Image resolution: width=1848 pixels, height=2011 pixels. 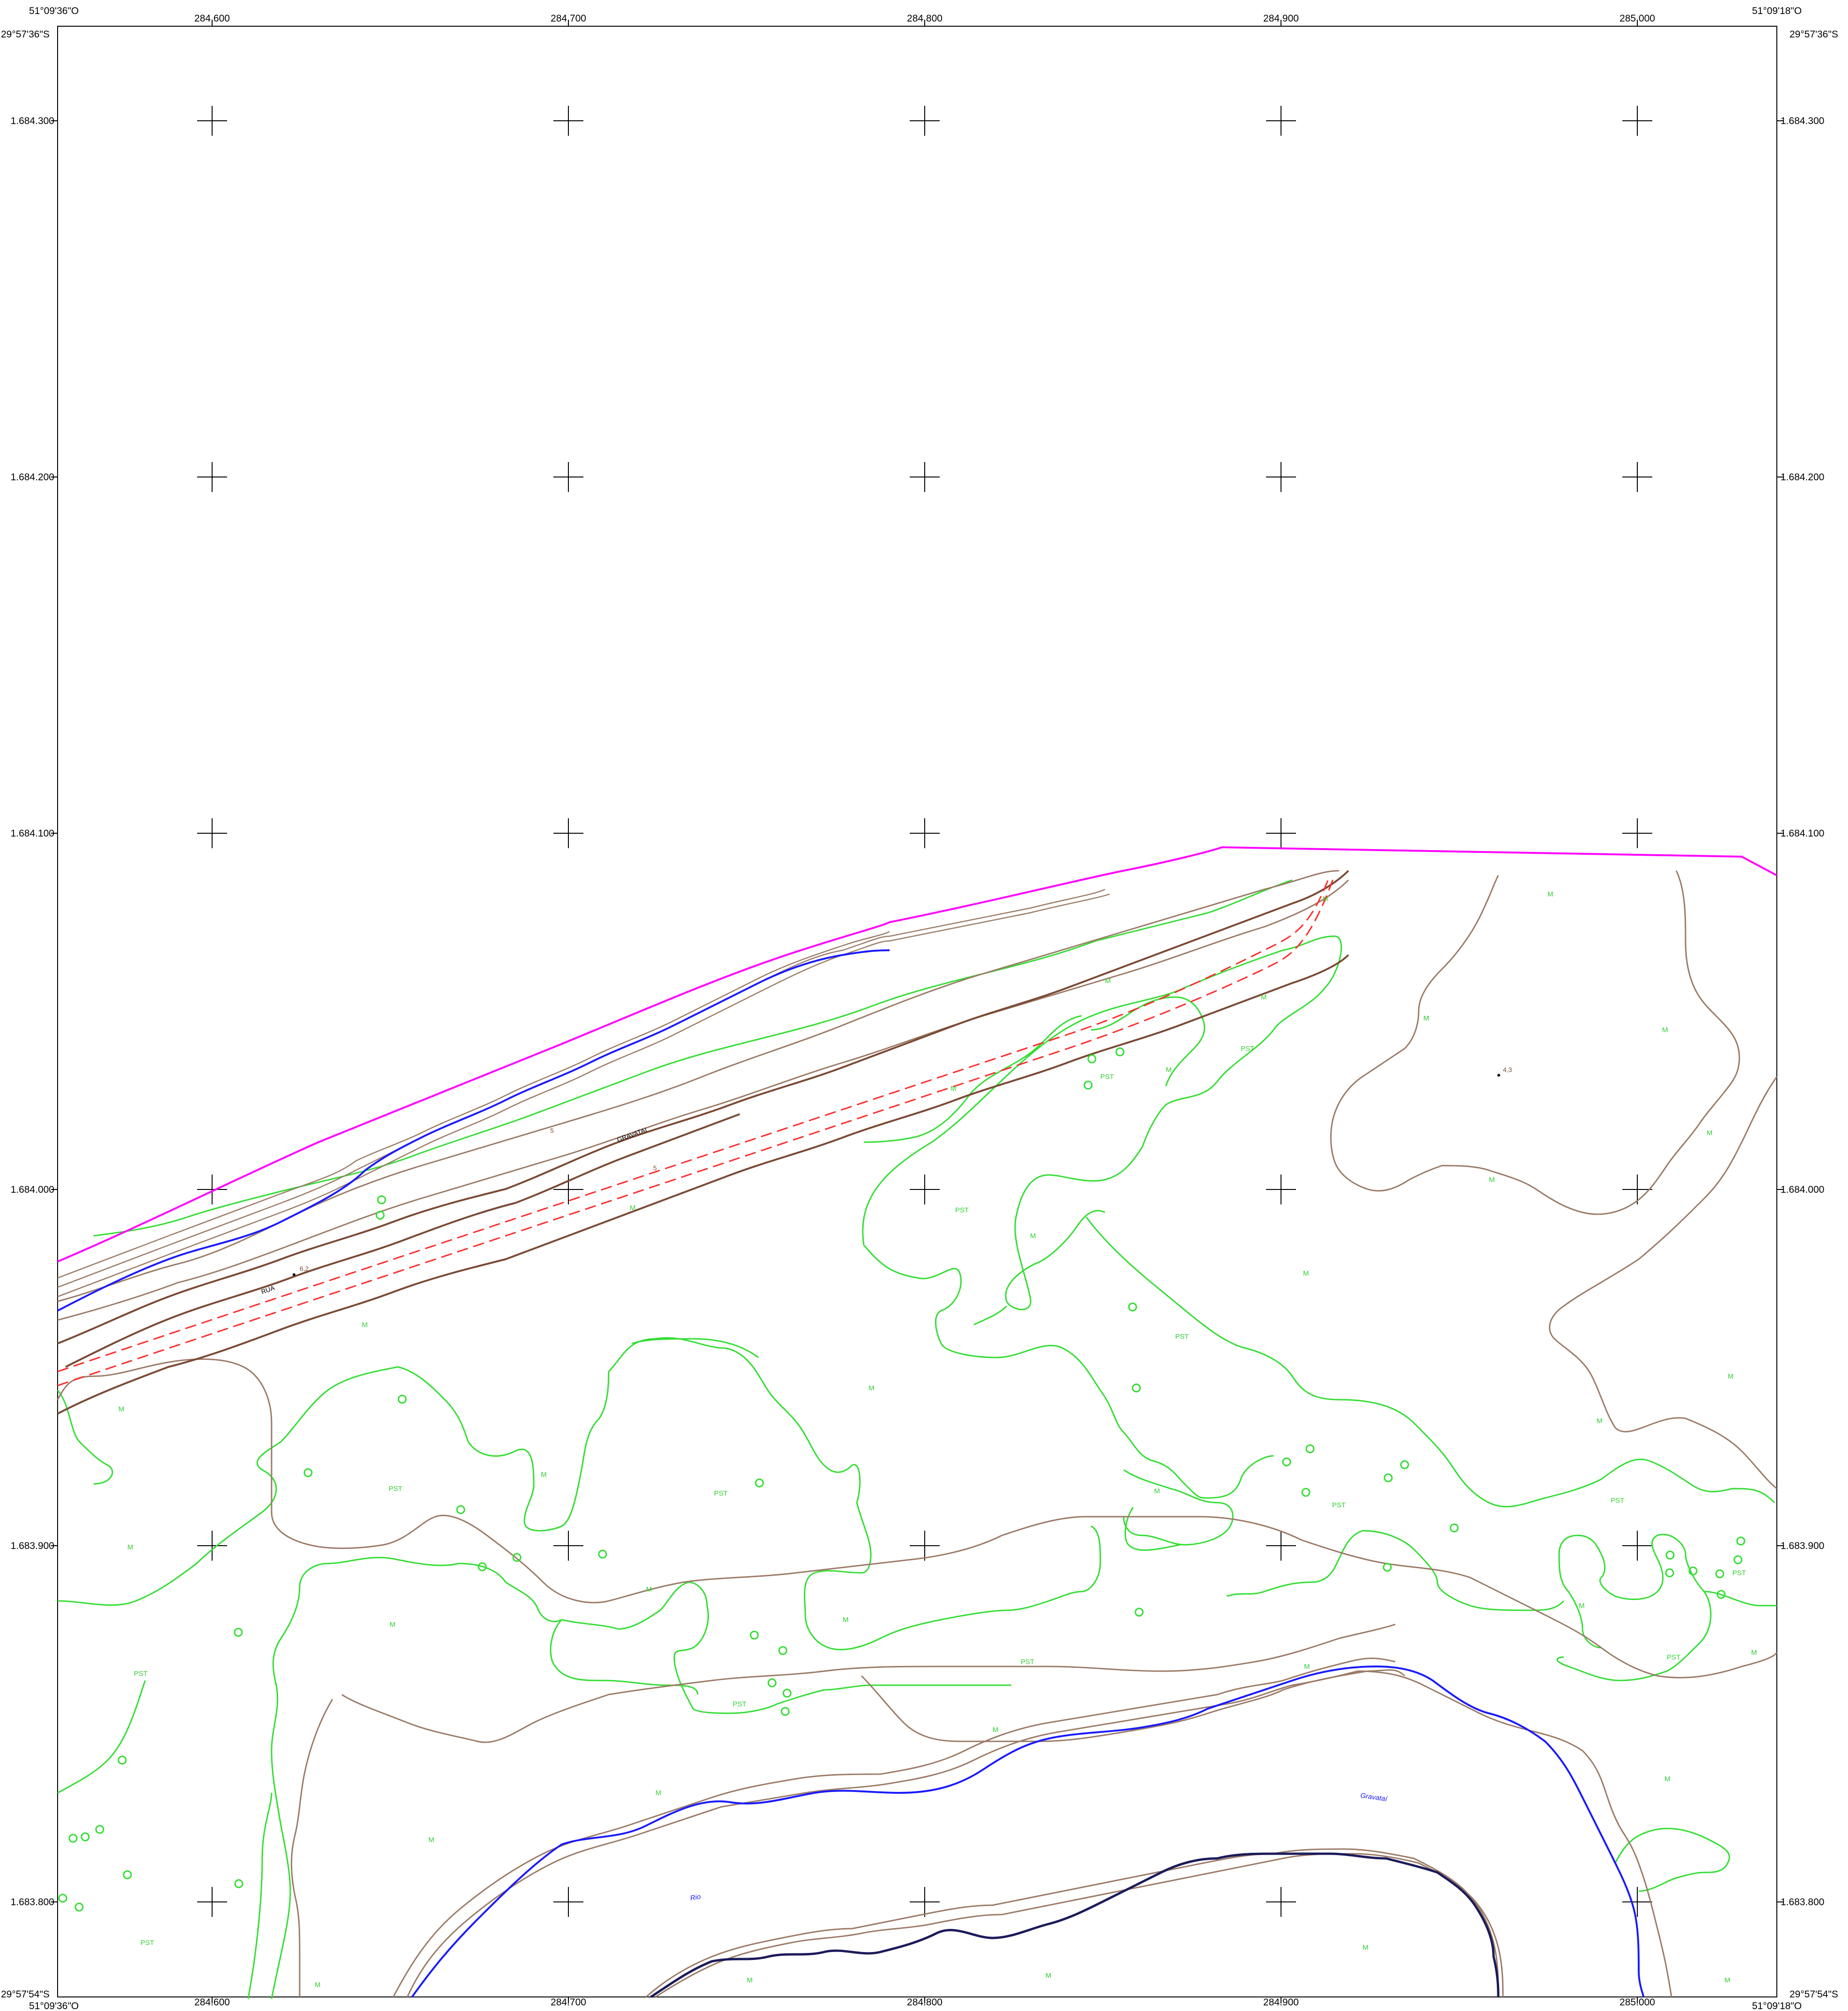 What do you see at coordinates (32, 1189) in the screenshot?
I see `northing-label-left: 1.684.000` at bounding box center [32, 1189].